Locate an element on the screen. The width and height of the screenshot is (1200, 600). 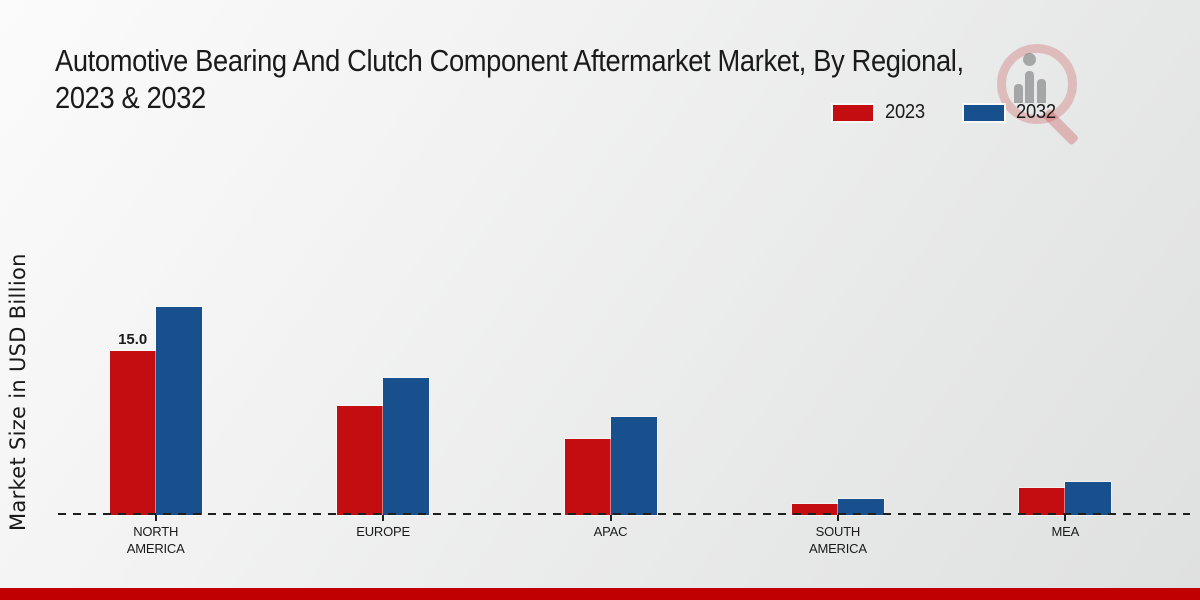
bar-2023-apac is located at coordinates (587, 476).